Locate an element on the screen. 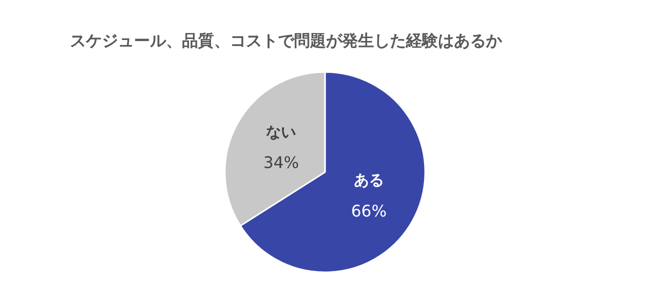  data-label: 66% is located at coordinates (369, 210).